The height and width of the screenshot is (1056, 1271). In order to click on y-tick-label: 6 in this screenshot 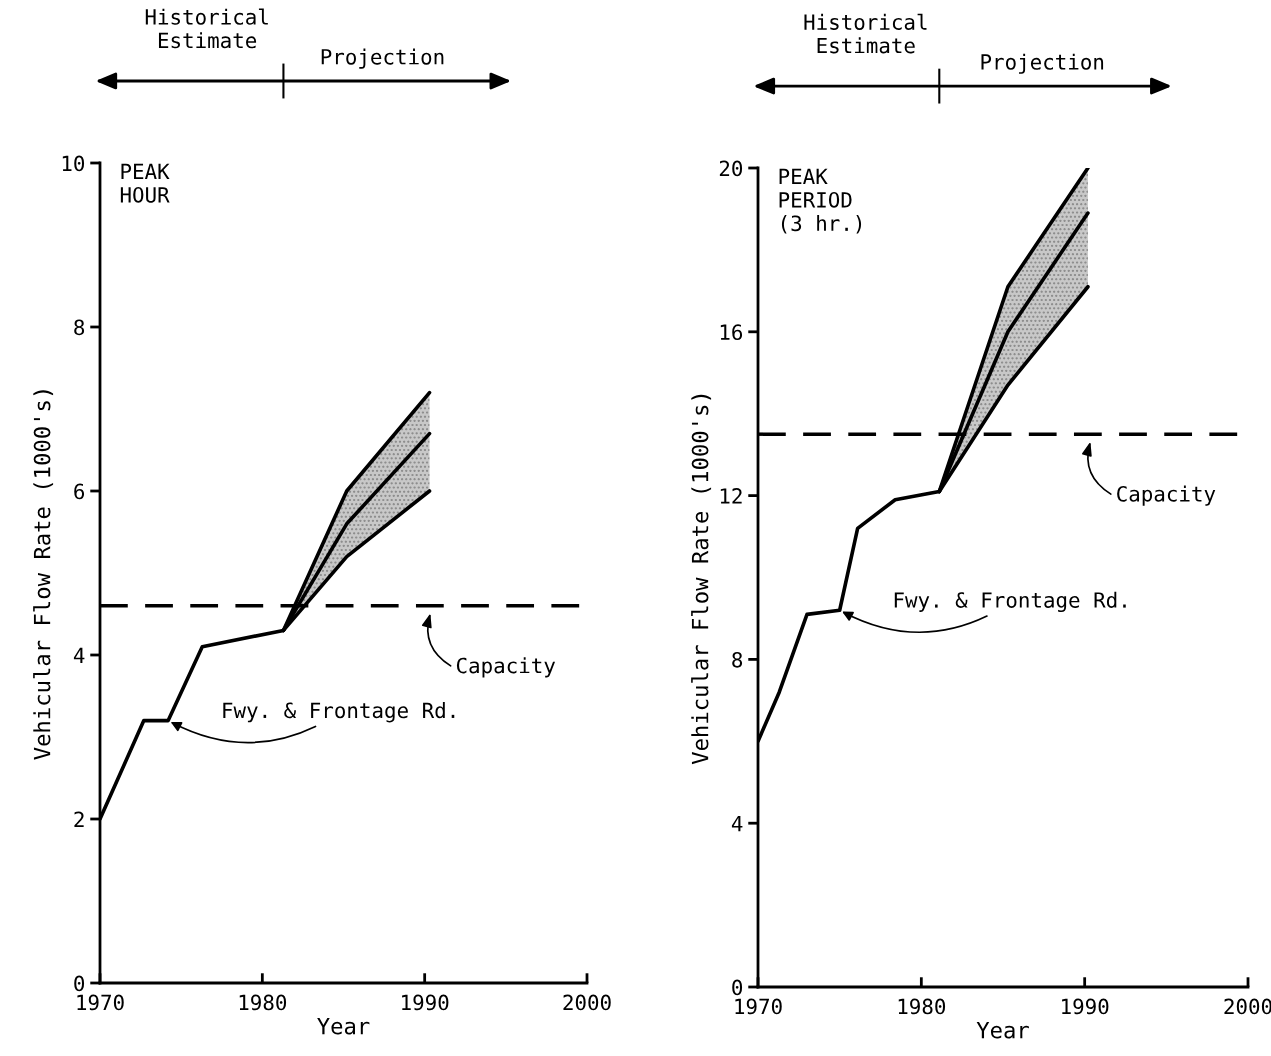, I will do `click(79, 491)`.